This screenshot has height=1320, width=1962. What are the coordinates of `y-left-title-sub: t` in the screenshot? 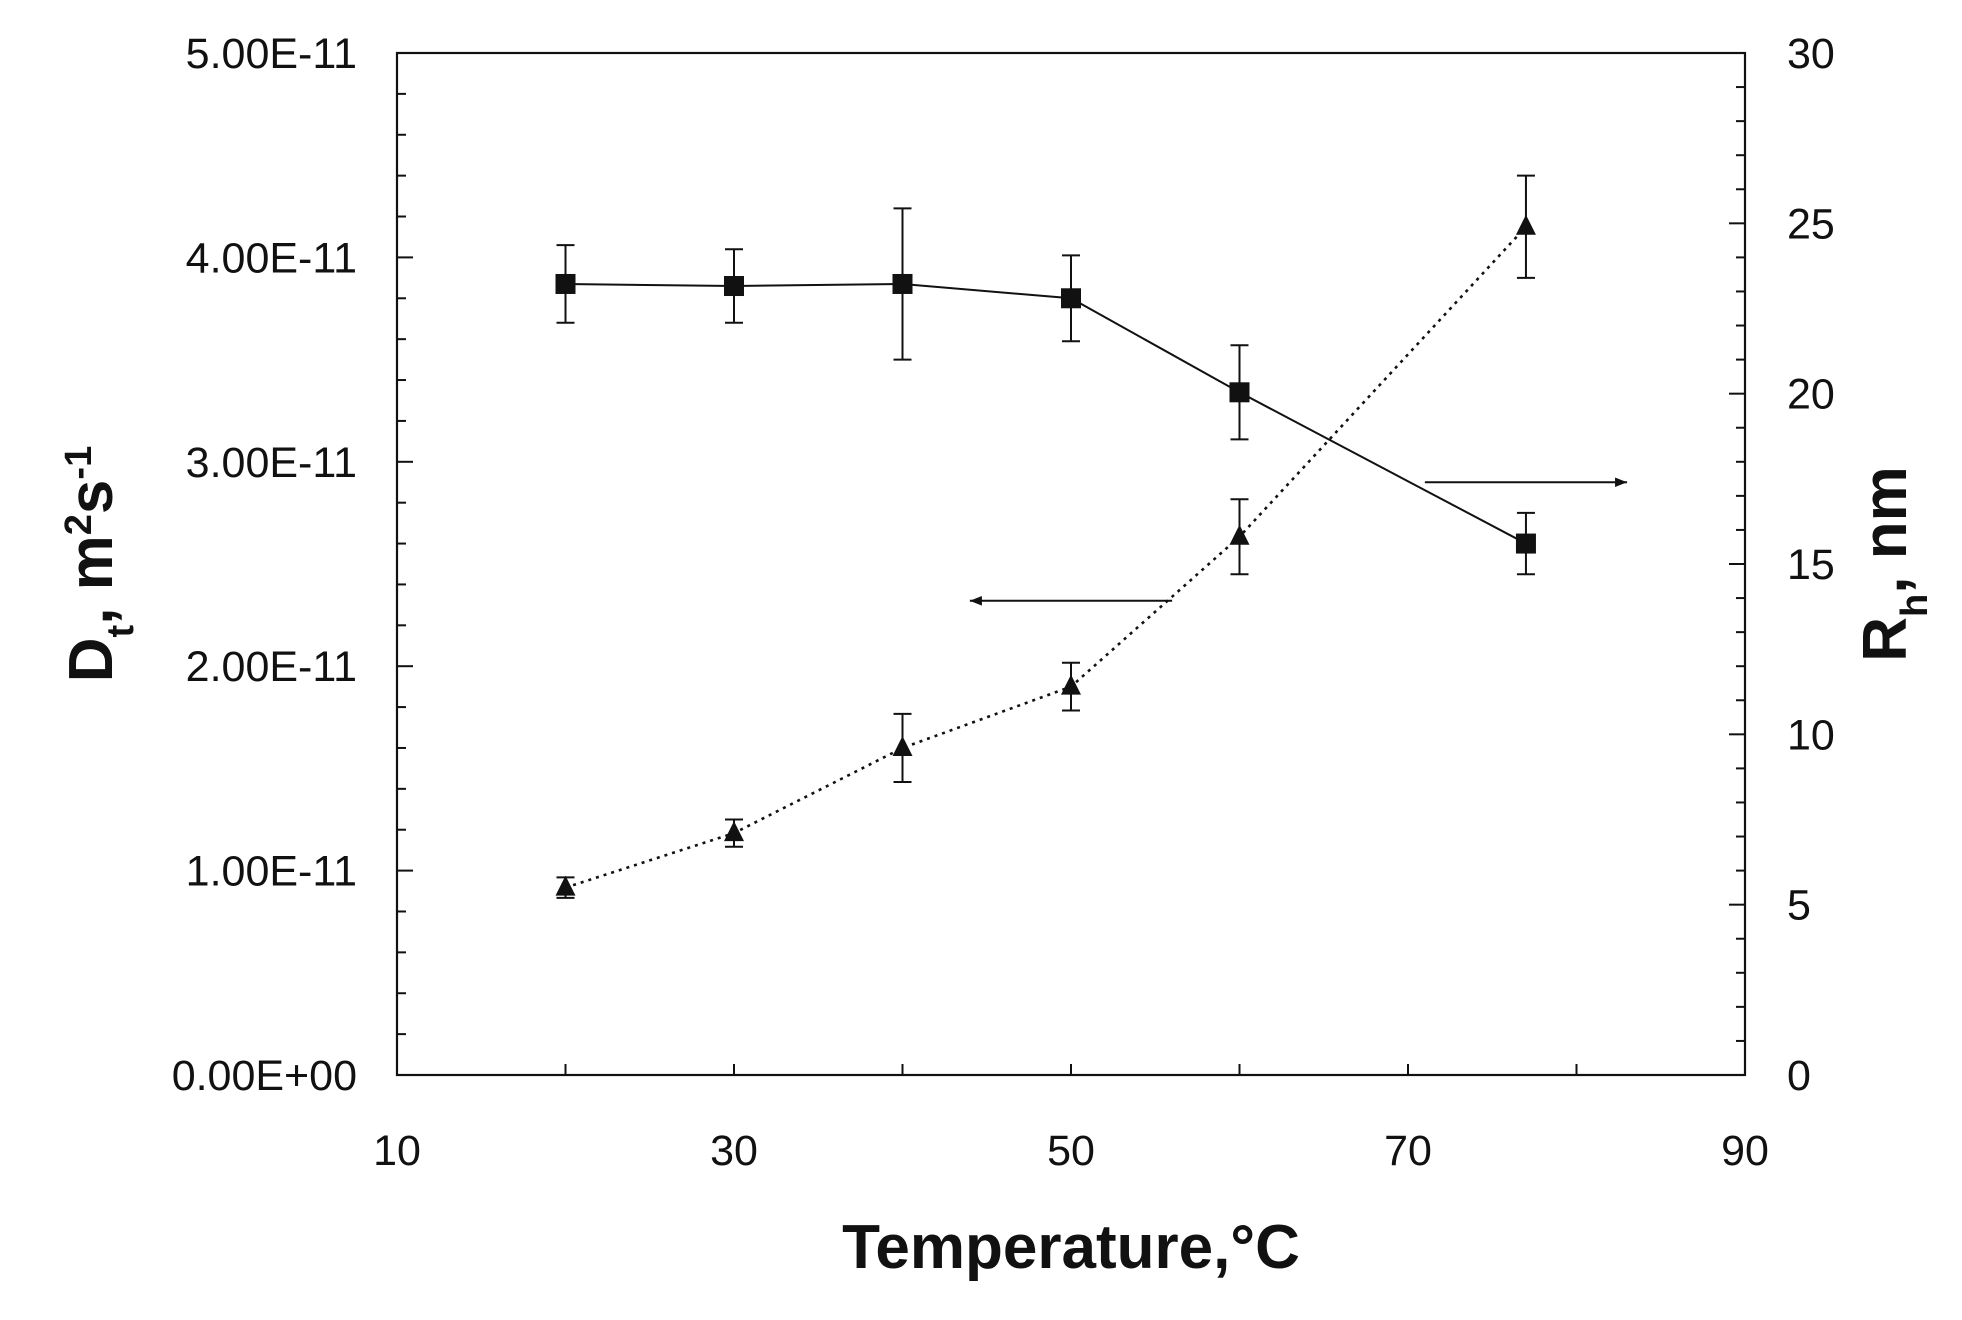 It's located at (121, 630).